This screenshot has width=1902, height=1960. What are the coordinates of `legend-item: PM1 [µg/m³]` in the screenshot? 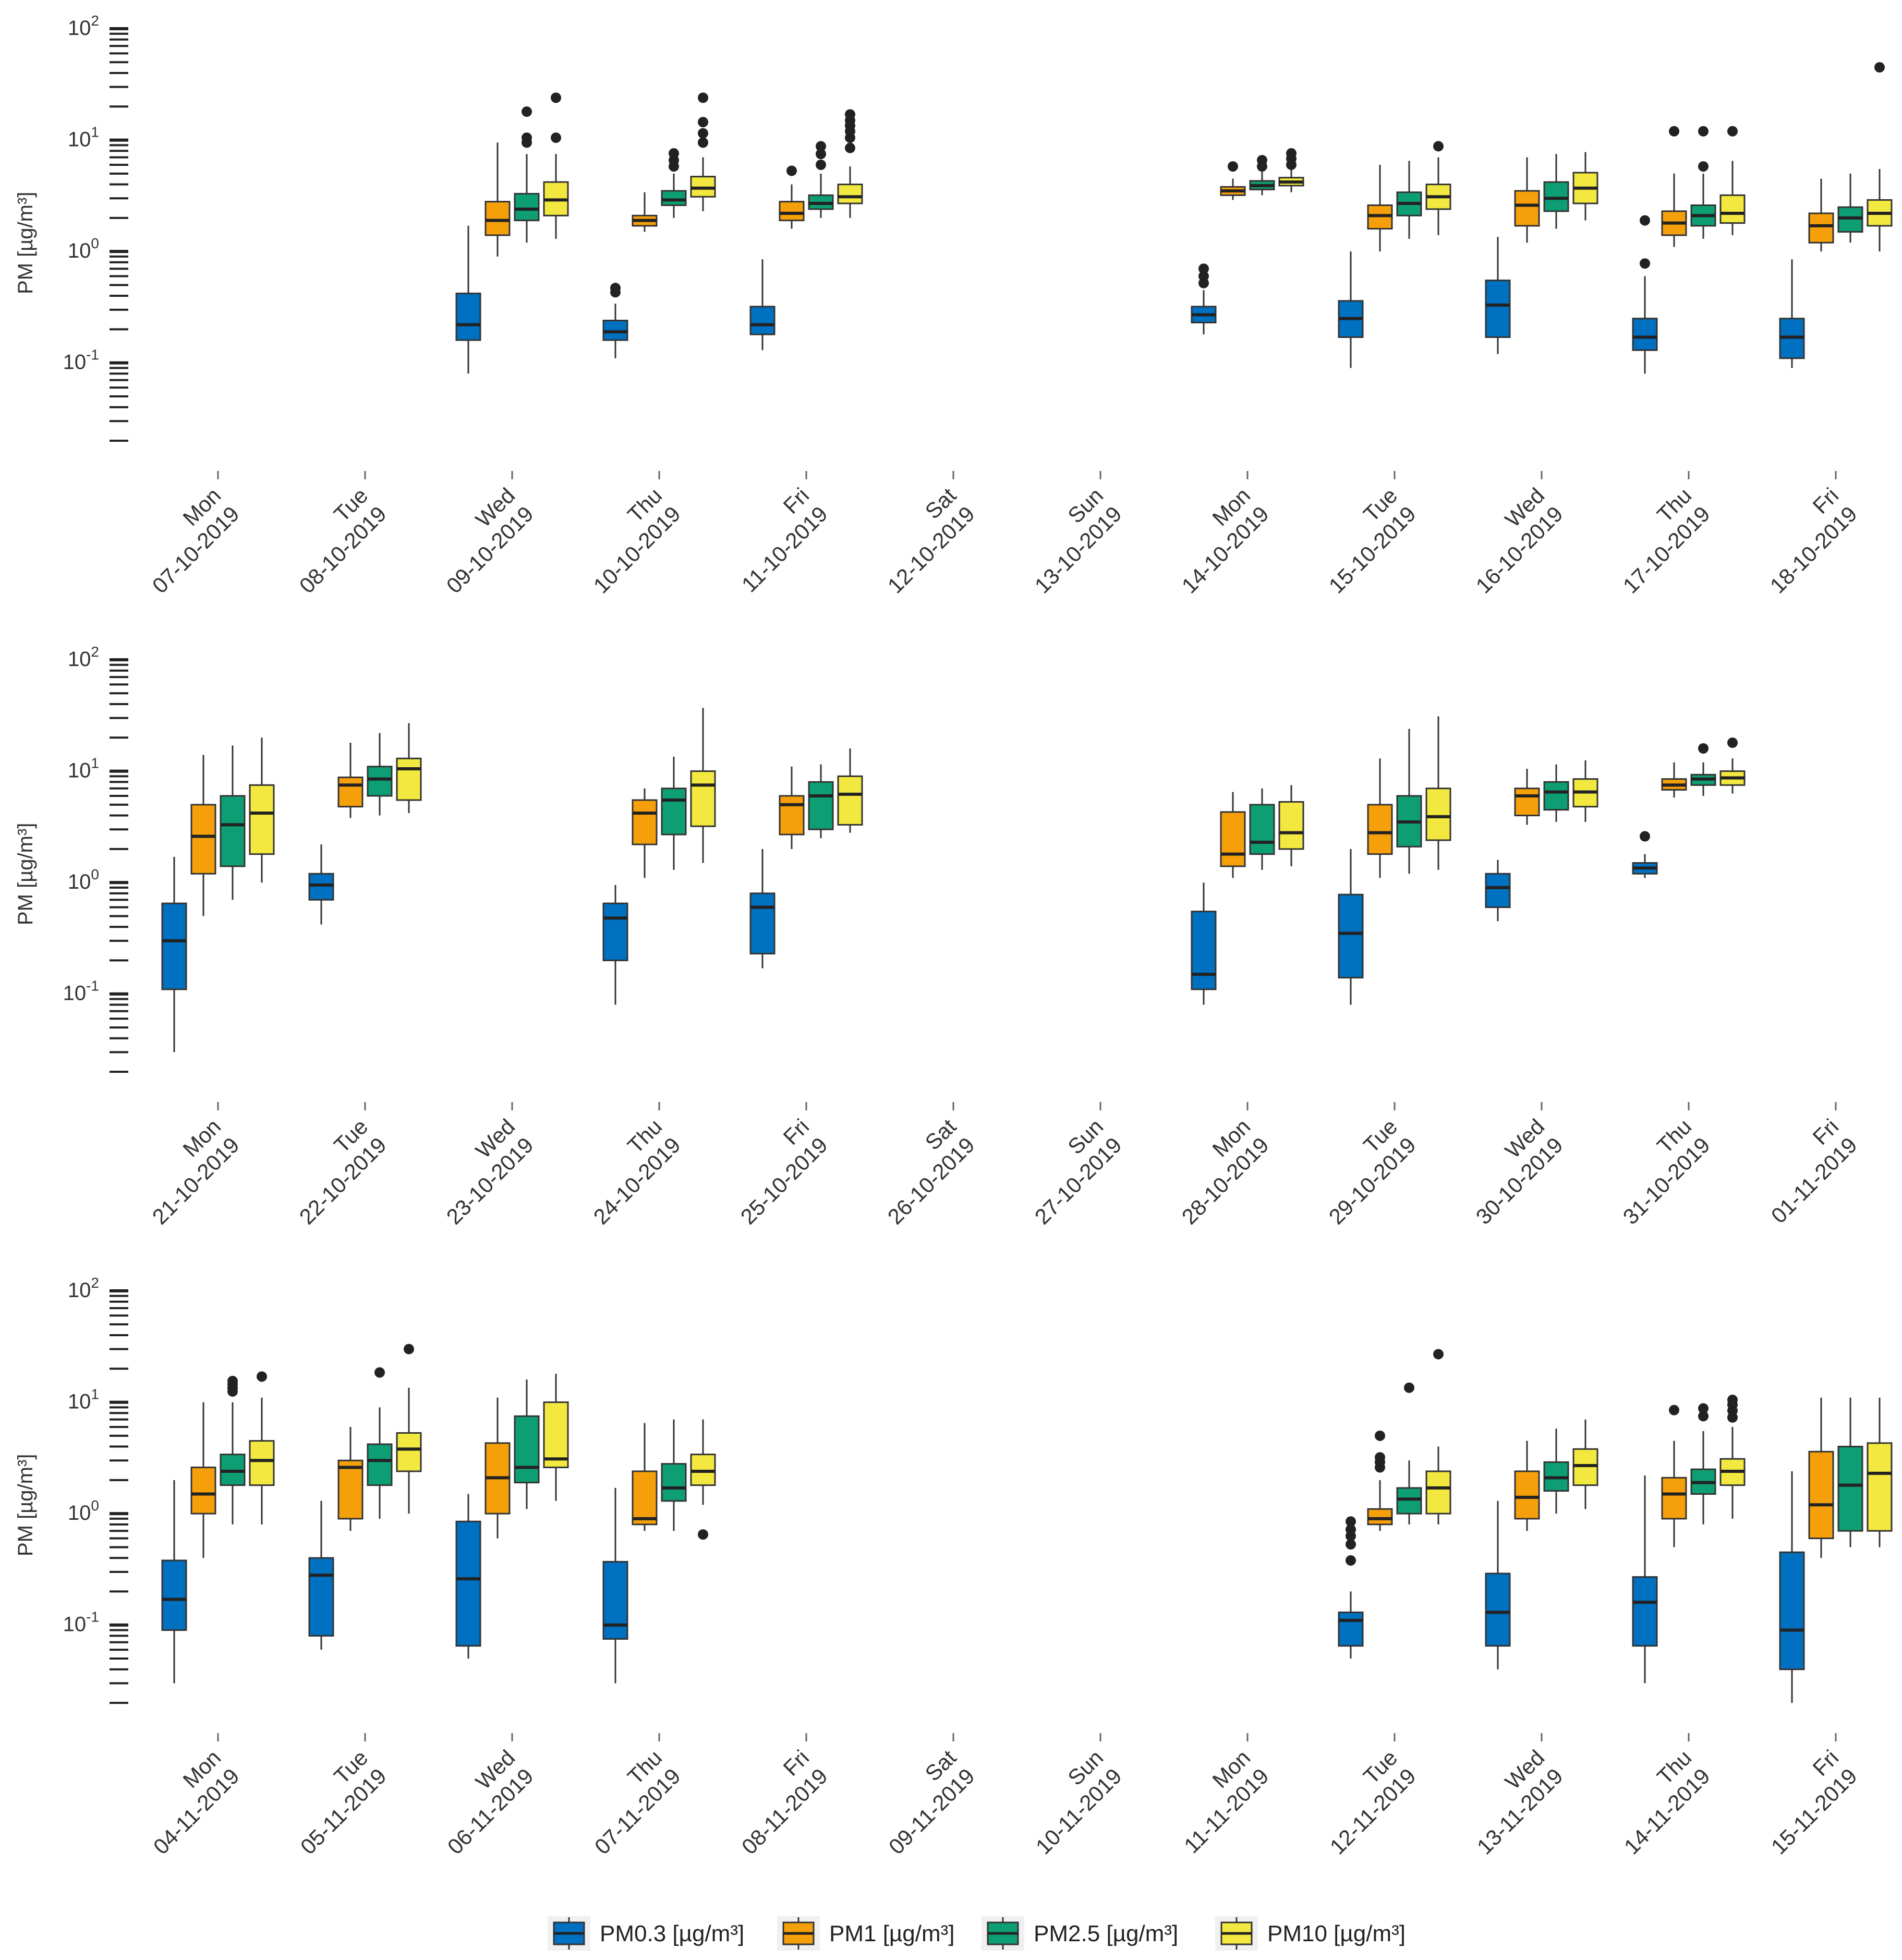 It's located at (866, 1933).